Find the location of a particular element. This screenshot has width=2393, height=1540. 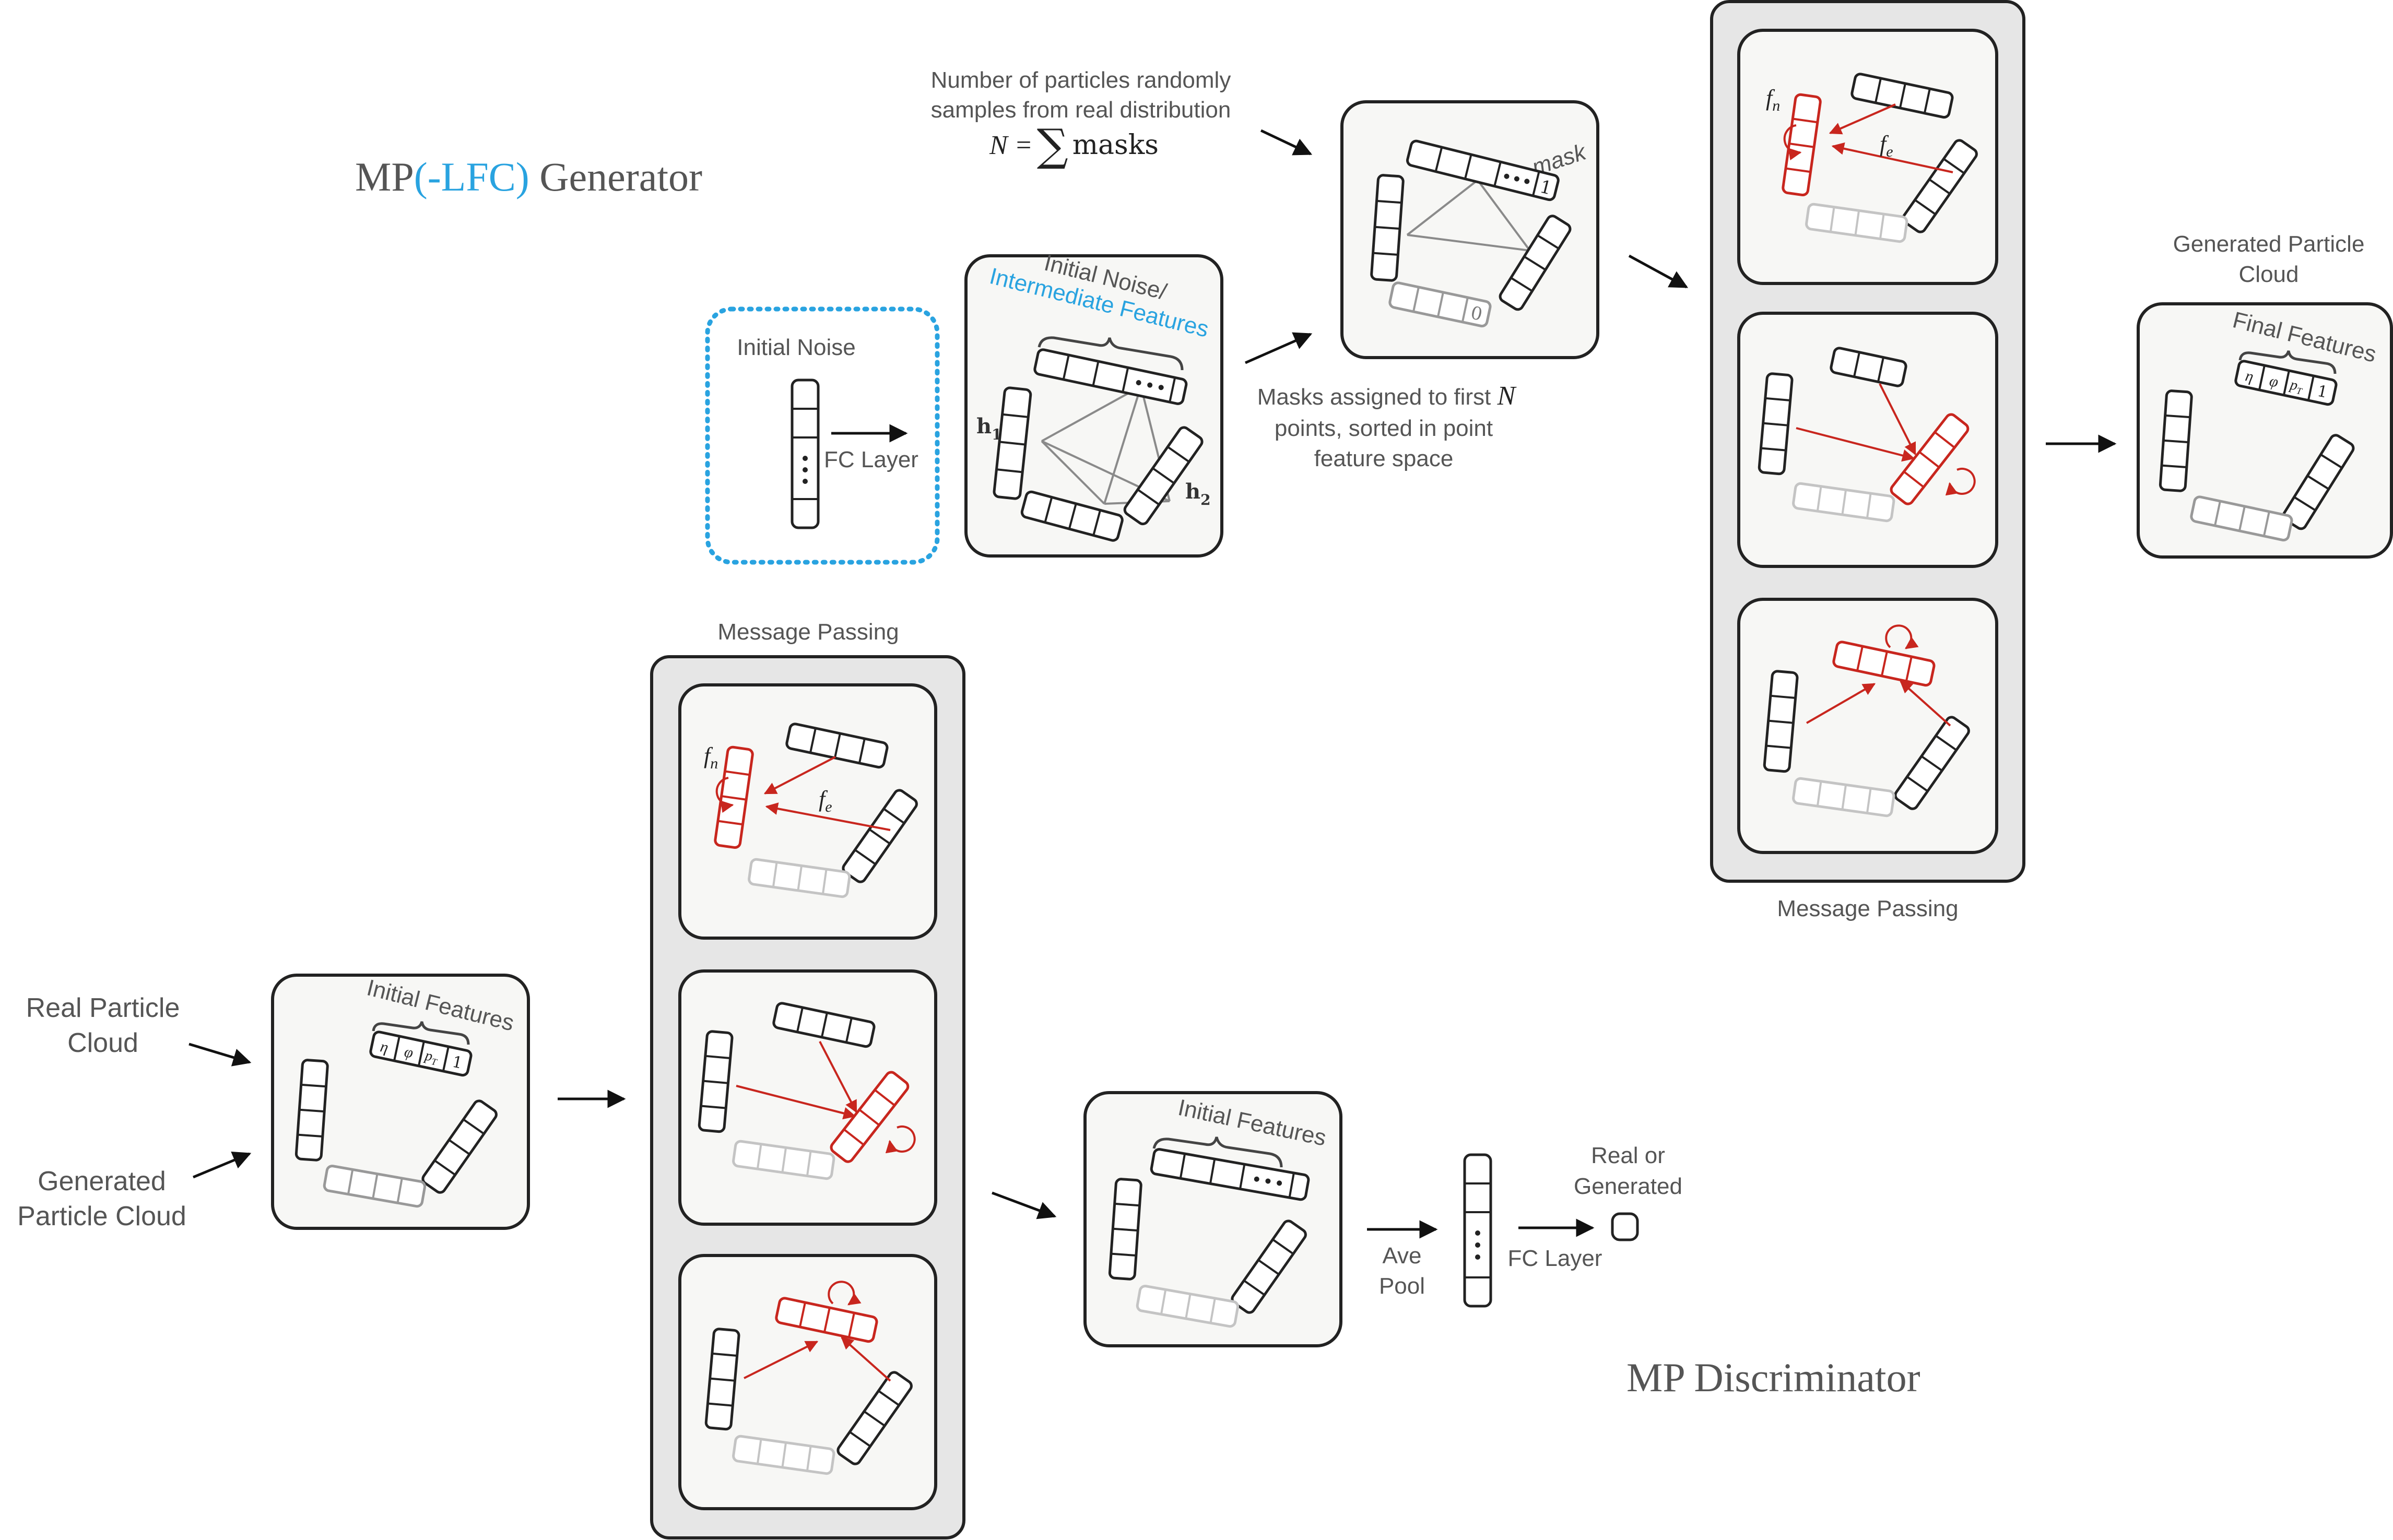

initial-noise-box is located at coordinates (822, 435).